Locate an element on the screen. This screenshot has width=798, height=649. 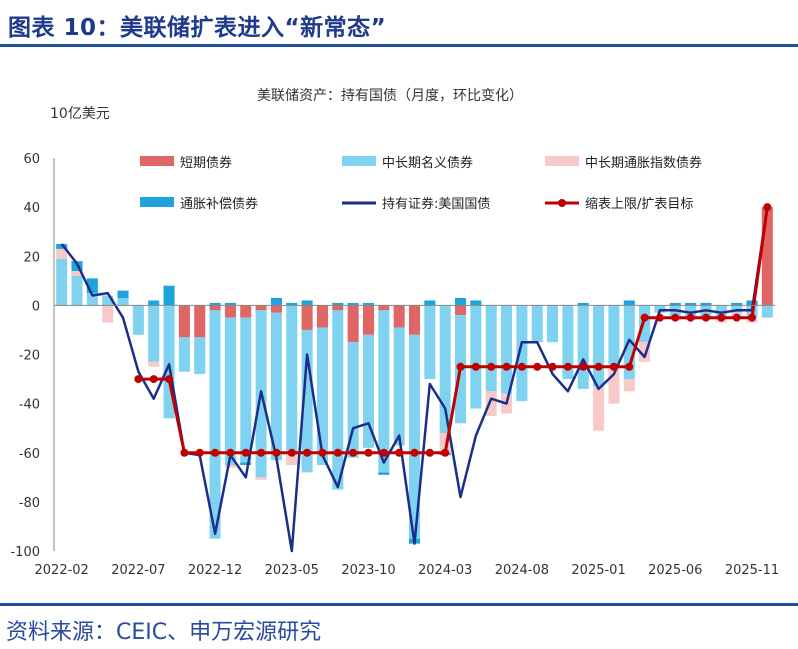
y-tick-label: 0 is located at coordinates (36, 306).